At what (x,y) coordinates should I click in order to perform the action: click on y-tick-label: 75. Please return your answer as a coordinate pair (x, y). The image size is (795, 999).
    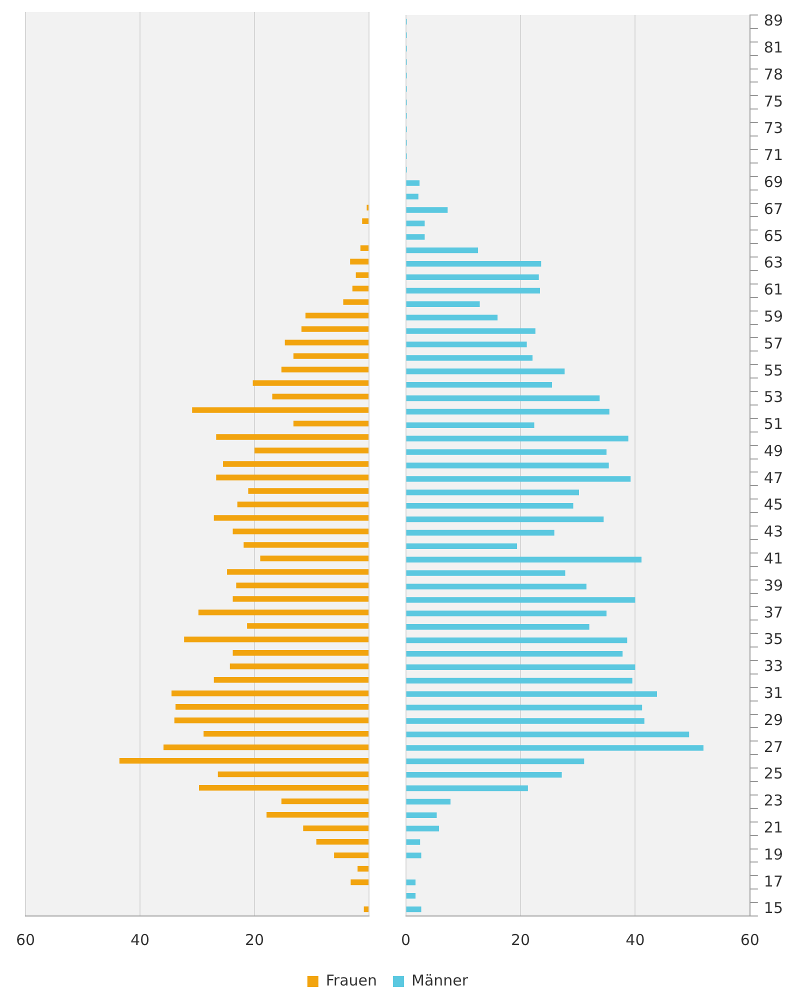
    Looking at the image, I should click on (774, 101).